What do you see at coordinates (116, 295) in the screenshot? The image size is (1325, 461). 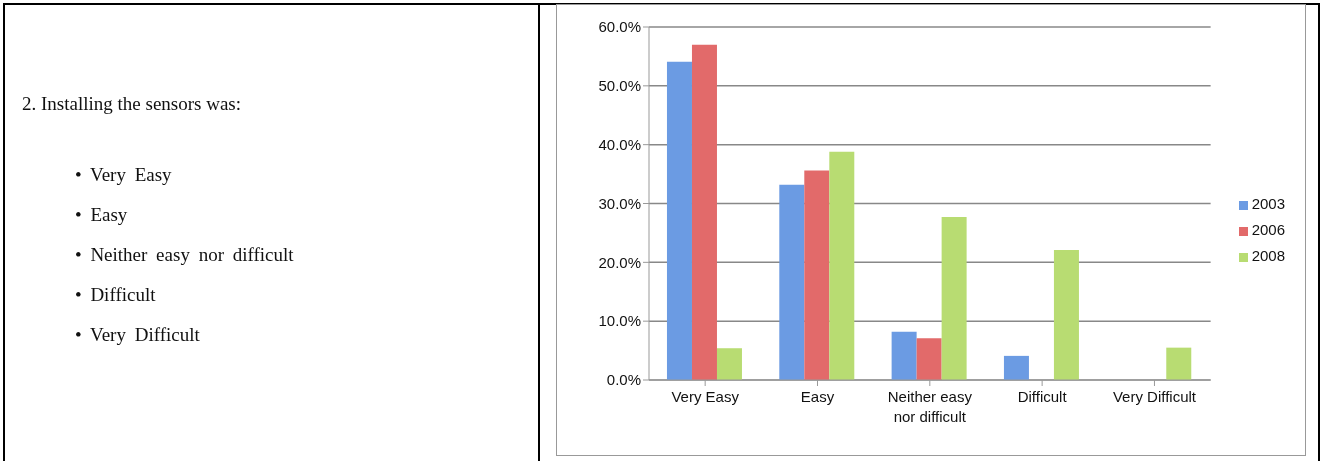 I see `text: • Difficult` at bounding box center [116, 295].